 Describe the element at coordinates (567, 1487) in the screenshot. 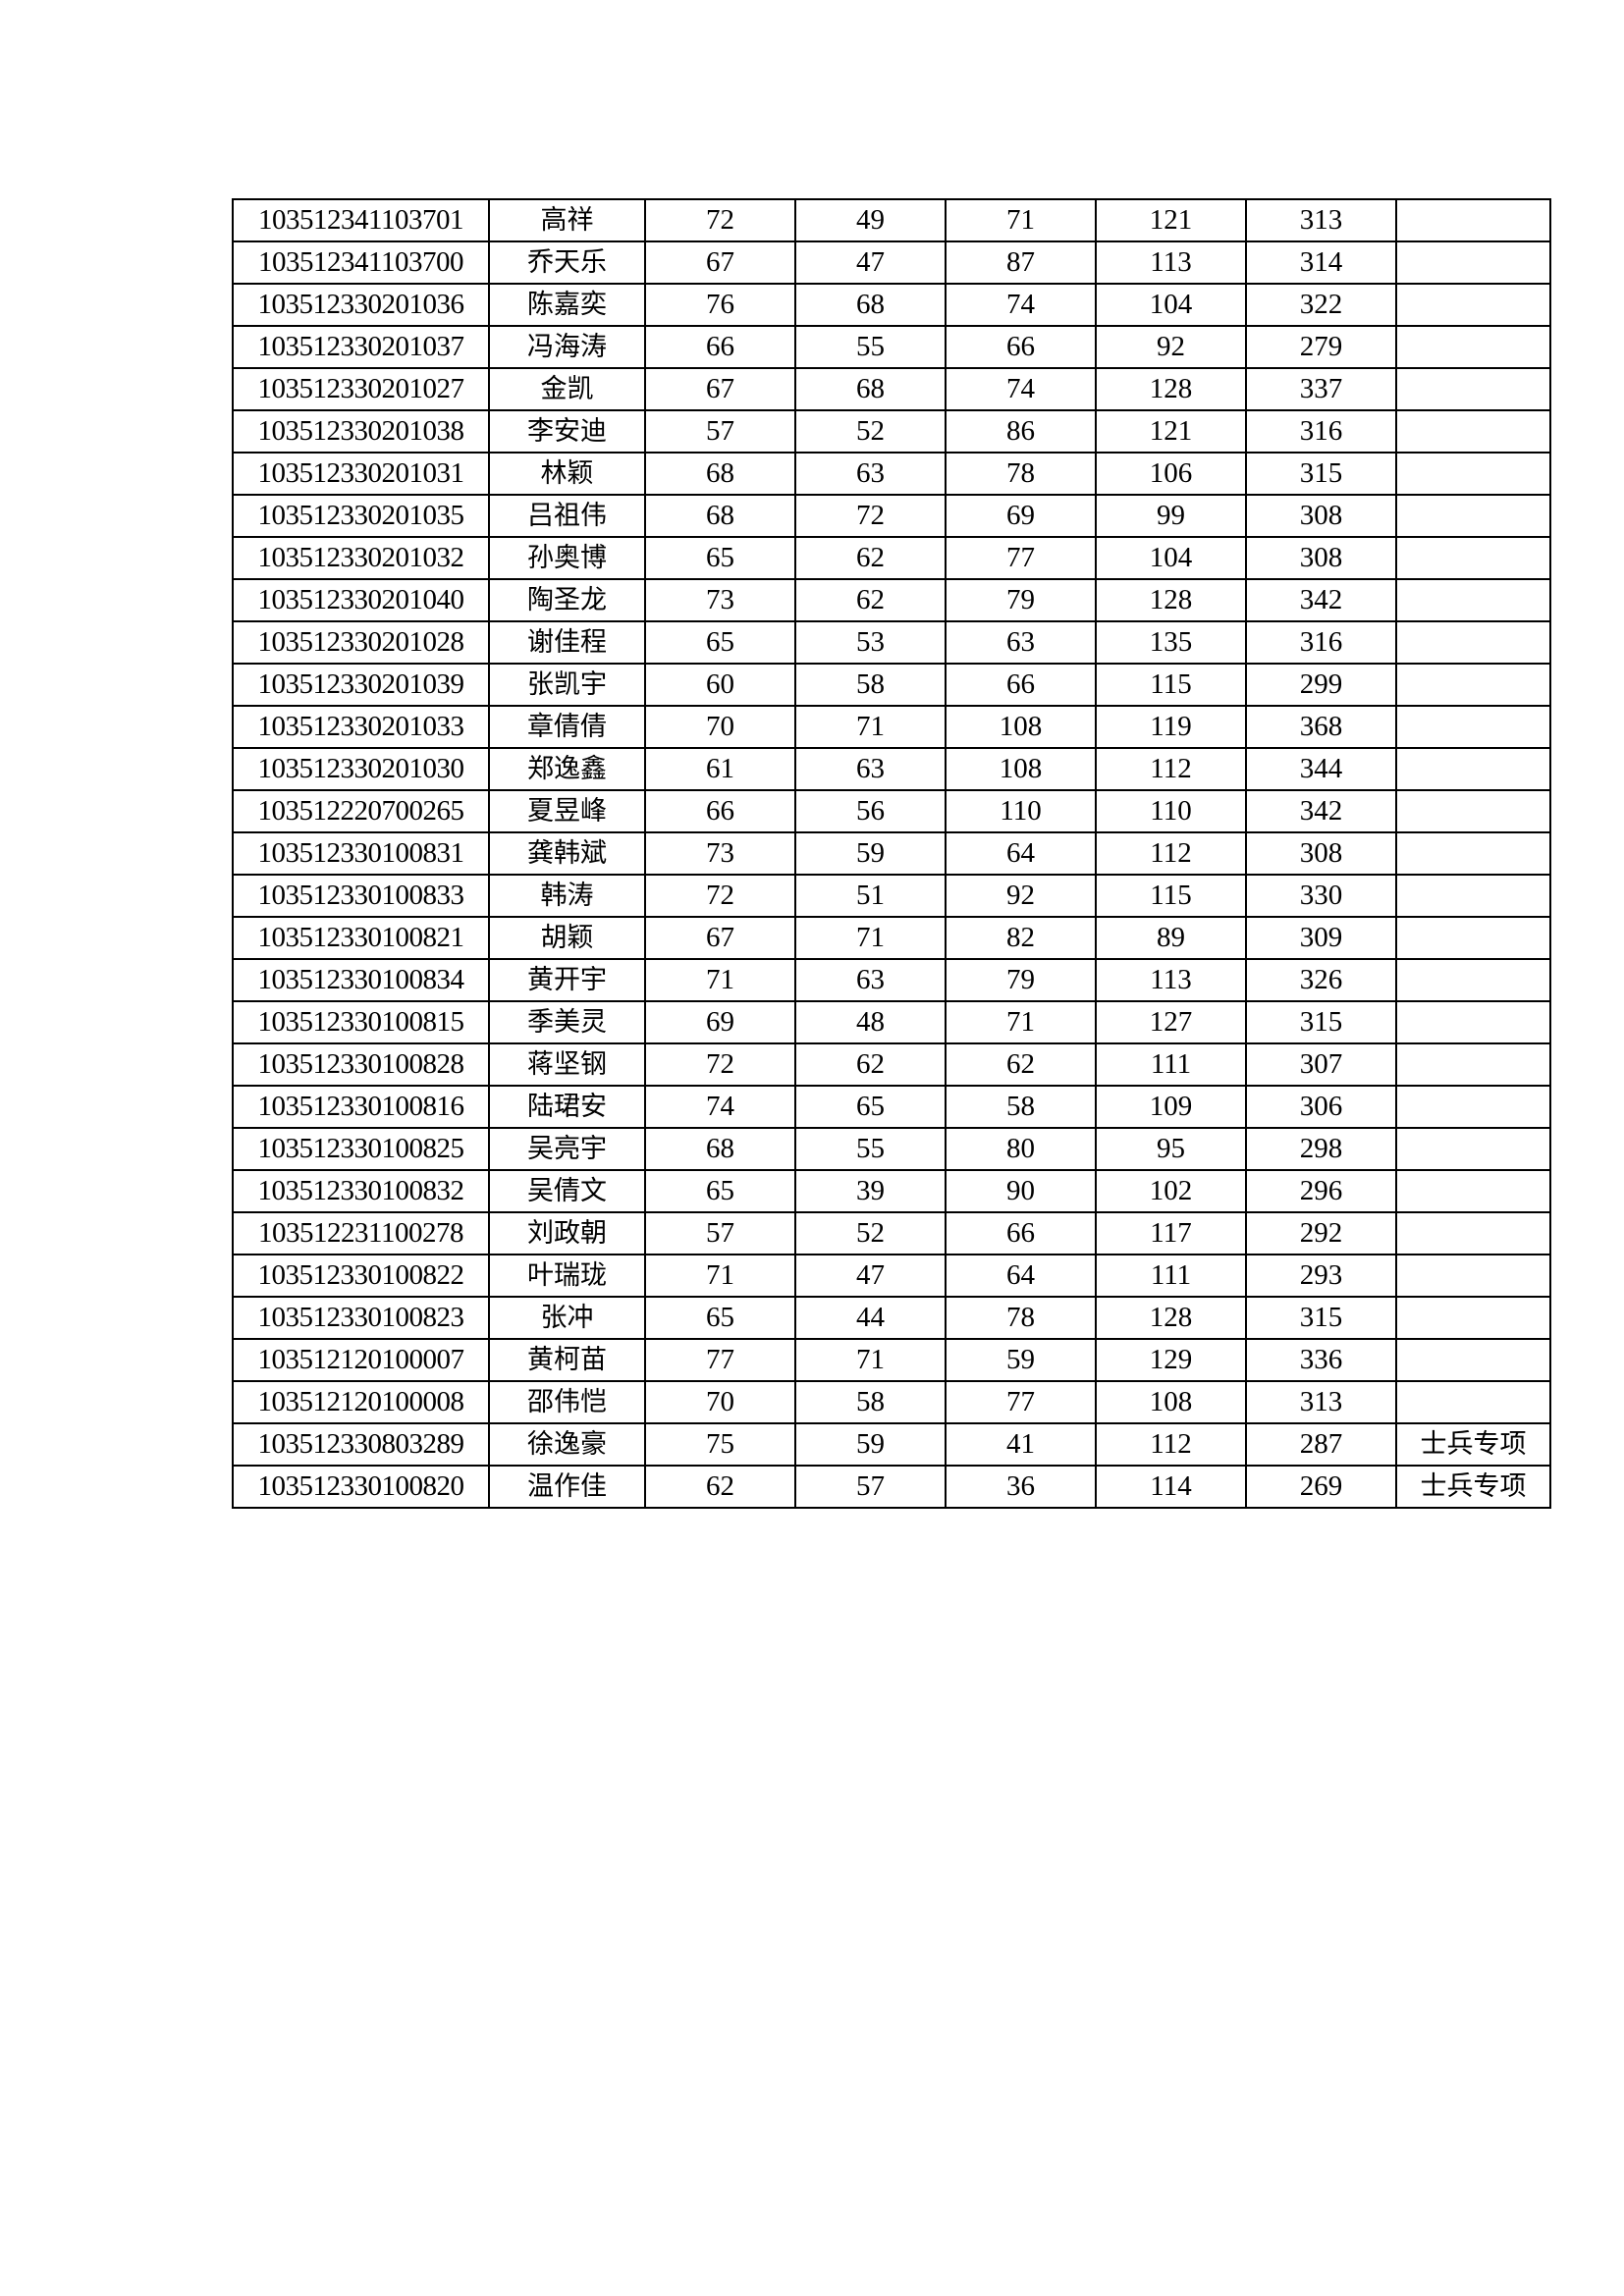

I see `name-cell: 温作佳` at that location.